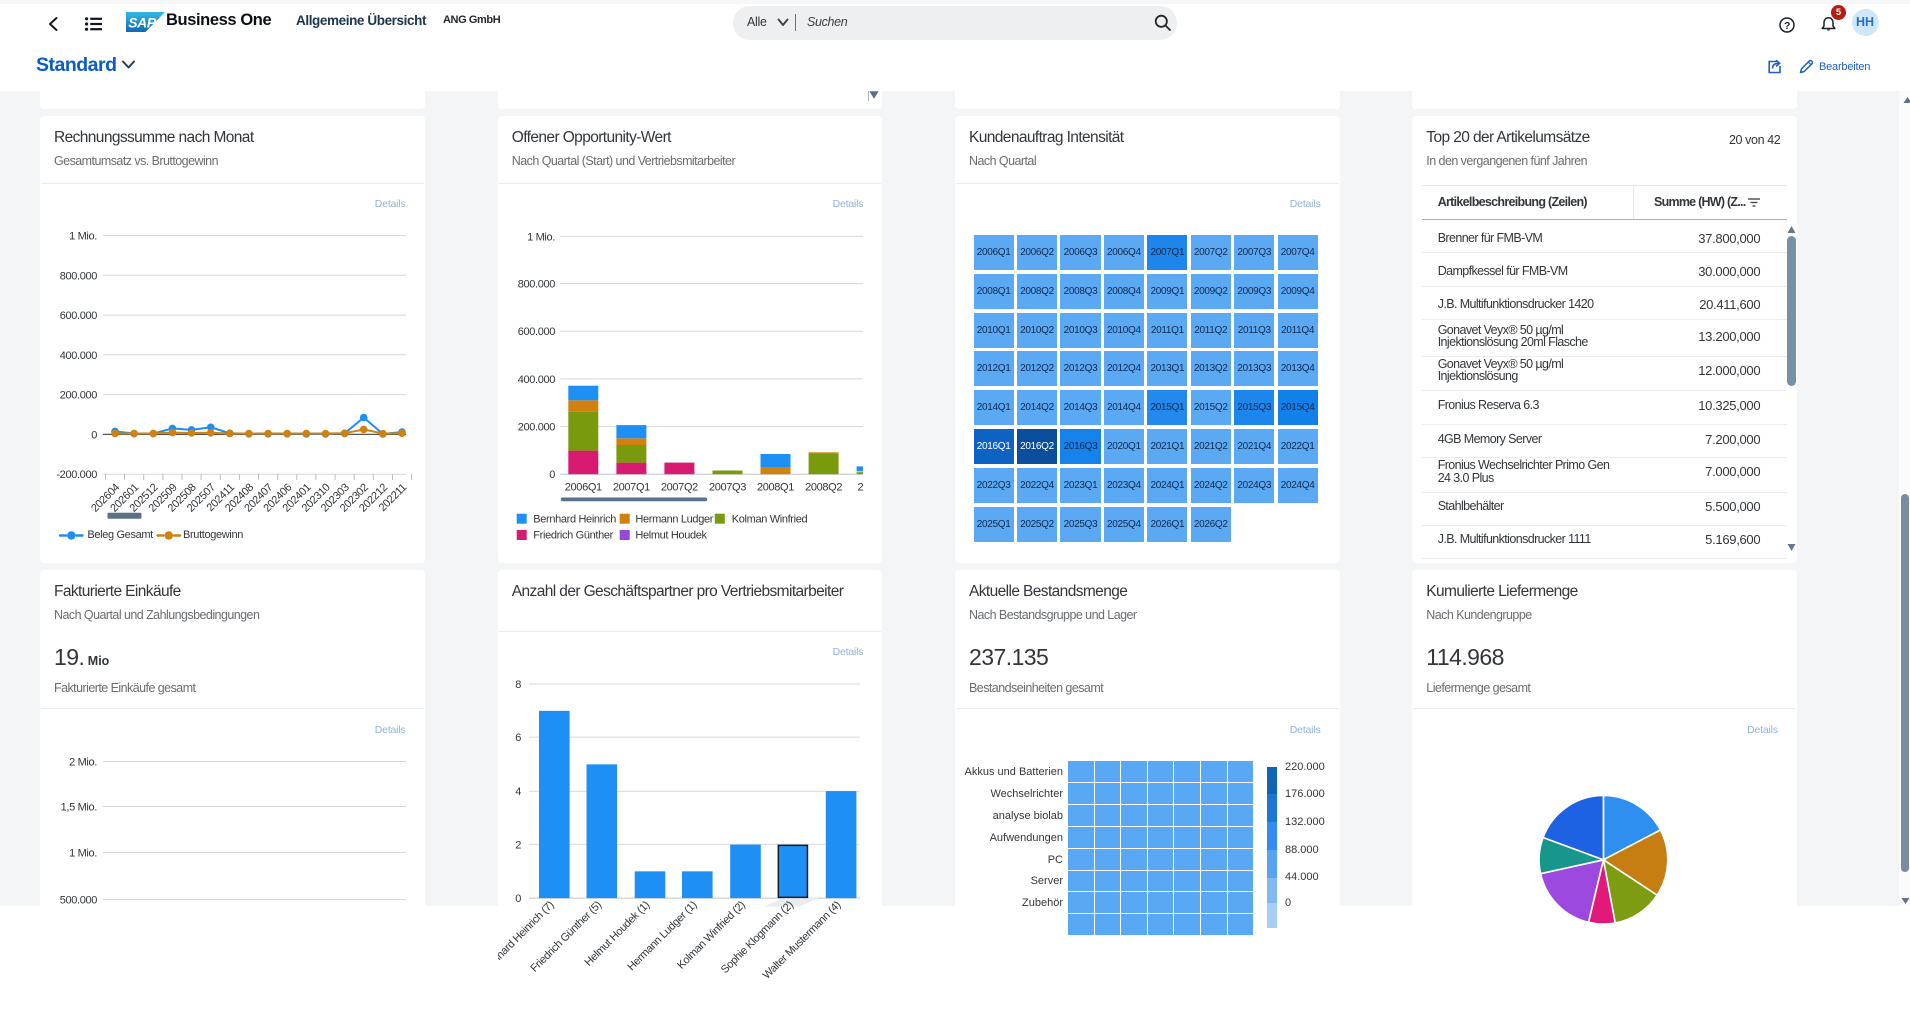  I want to click on svg-text: 2007Q3, so click(727, 487).